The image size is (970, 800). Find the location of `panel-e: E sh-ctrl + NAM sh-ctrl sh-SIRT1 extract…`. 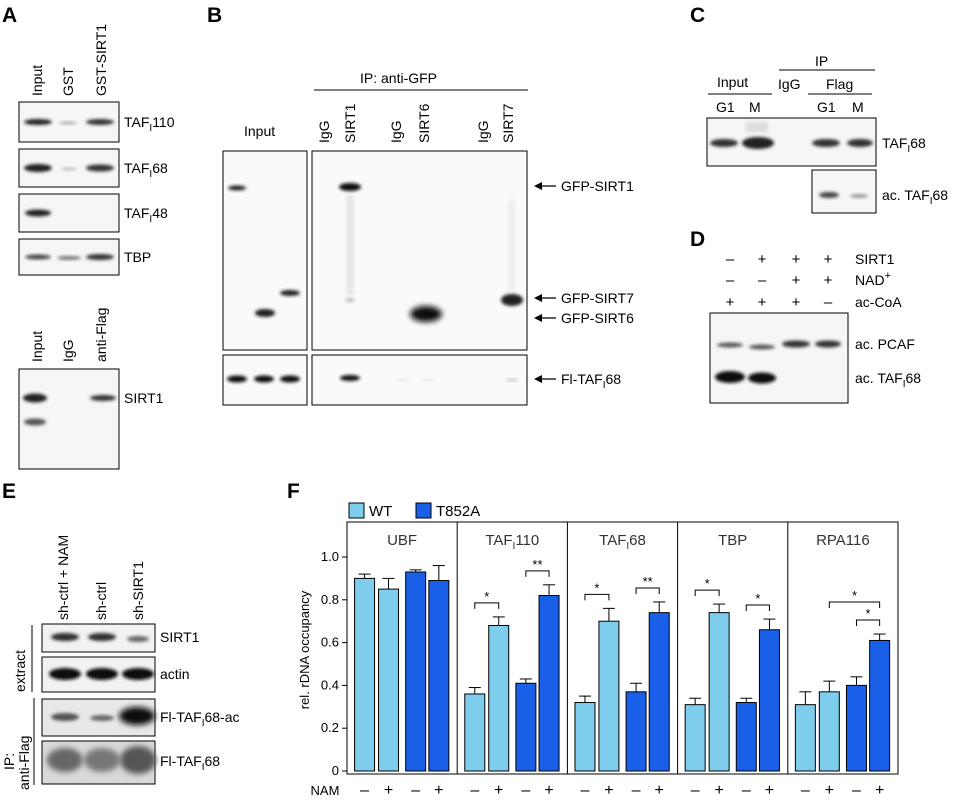

panel-e: E sh-ctrl + NAM sh-ctrl sh-SIRT1 extract… is located at coordinates (120, 635).